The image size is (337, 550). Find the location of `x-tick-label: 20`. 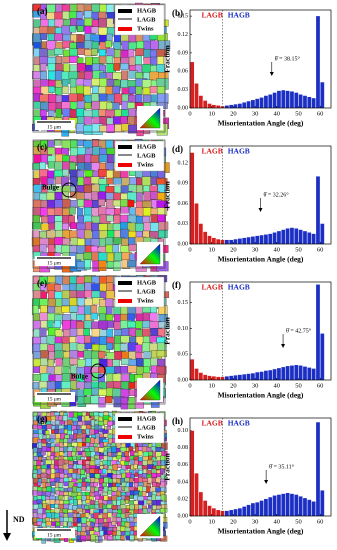

x-tick-label: 20 is located at coordinates (233, 521).